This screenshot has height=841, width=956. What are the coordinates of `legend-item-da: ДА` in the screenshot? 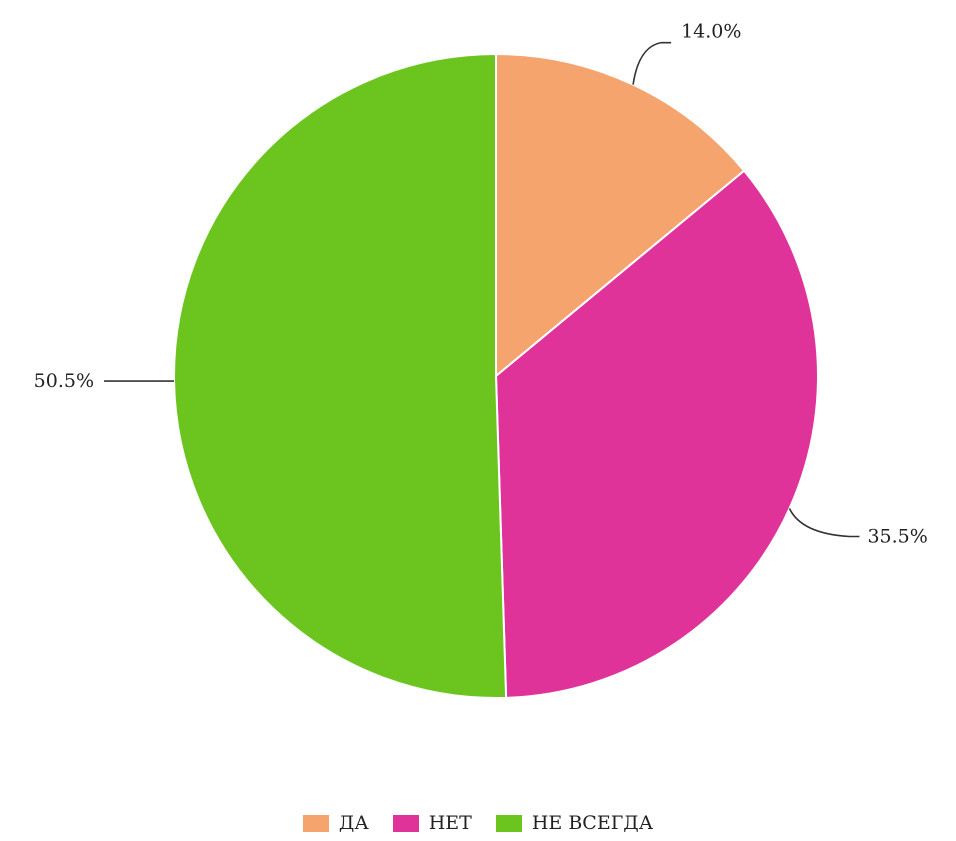 It's located at (335, 823).